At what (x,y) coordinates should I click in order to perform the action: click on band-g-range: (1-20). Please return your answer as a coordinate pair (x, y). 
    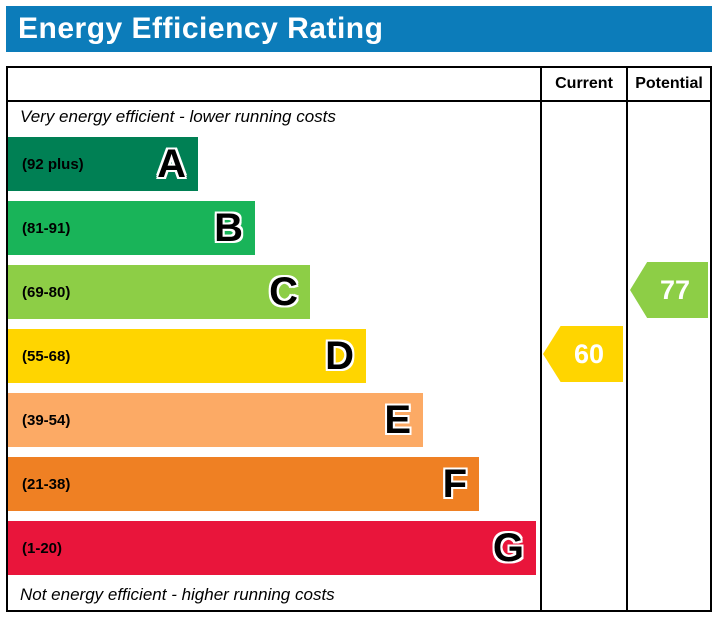
    Looking at the image, I should click on (42, 548).